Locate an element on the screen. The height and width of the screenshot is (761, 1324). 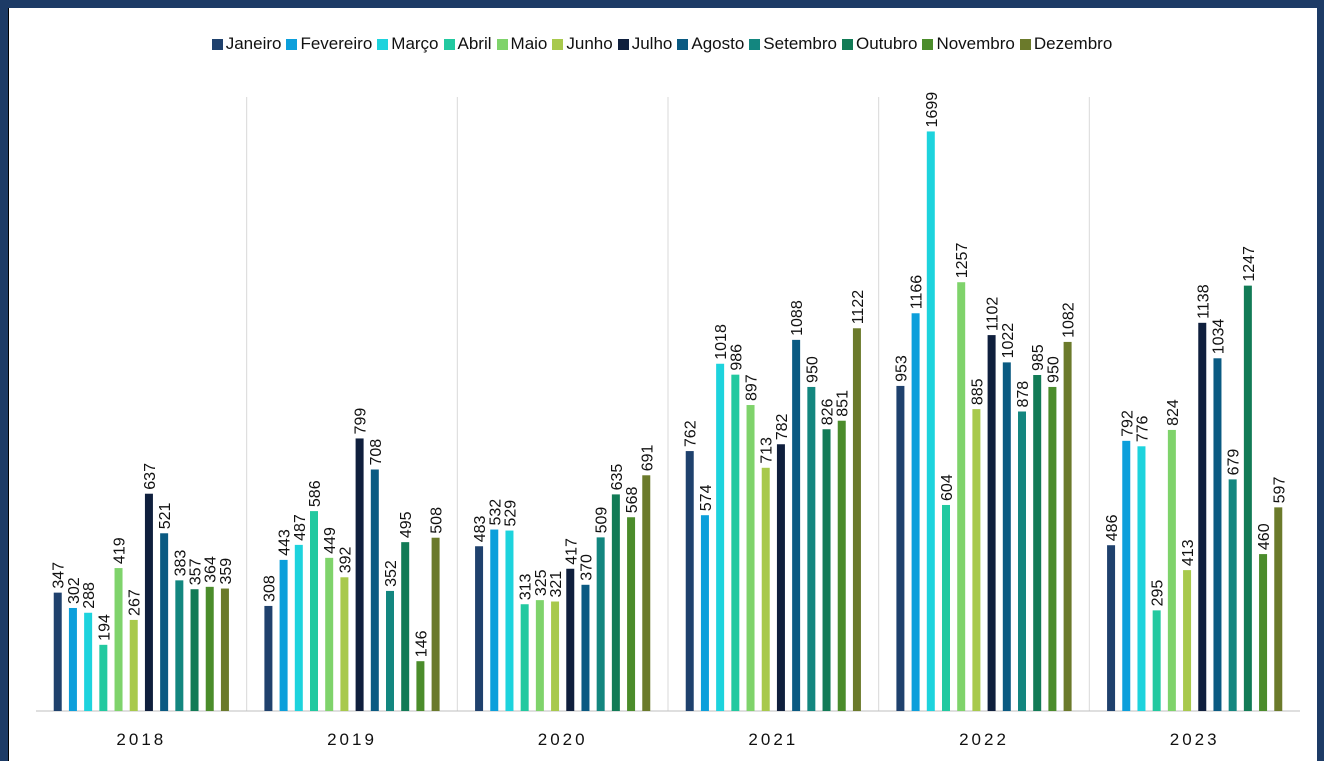
data-label: 986 is located at coordinates (736, 357).